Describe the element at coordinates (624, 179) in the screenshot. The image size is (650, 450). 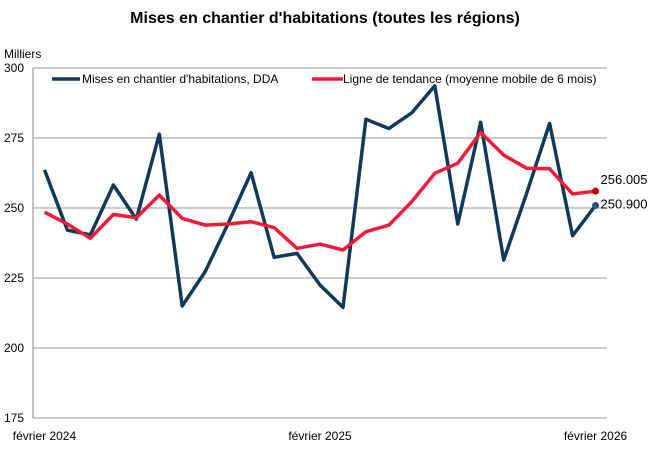
I see `last-value-label-trend: 256.005` at that location.